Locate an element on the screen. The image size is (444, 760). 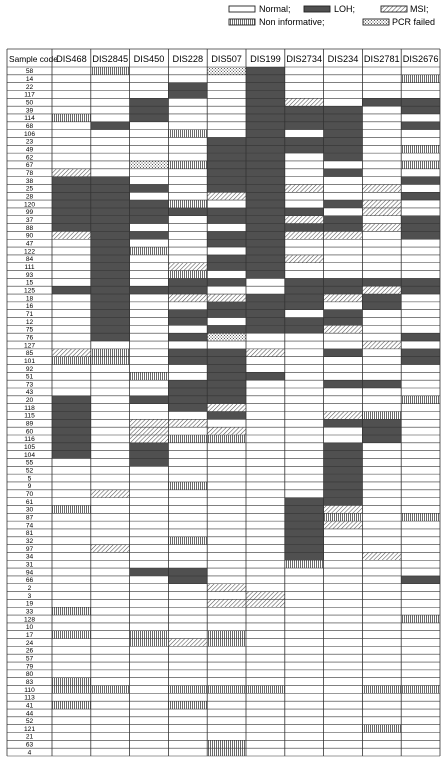
column-header-dis228: DIS228 is located at coordinates (187, 59).